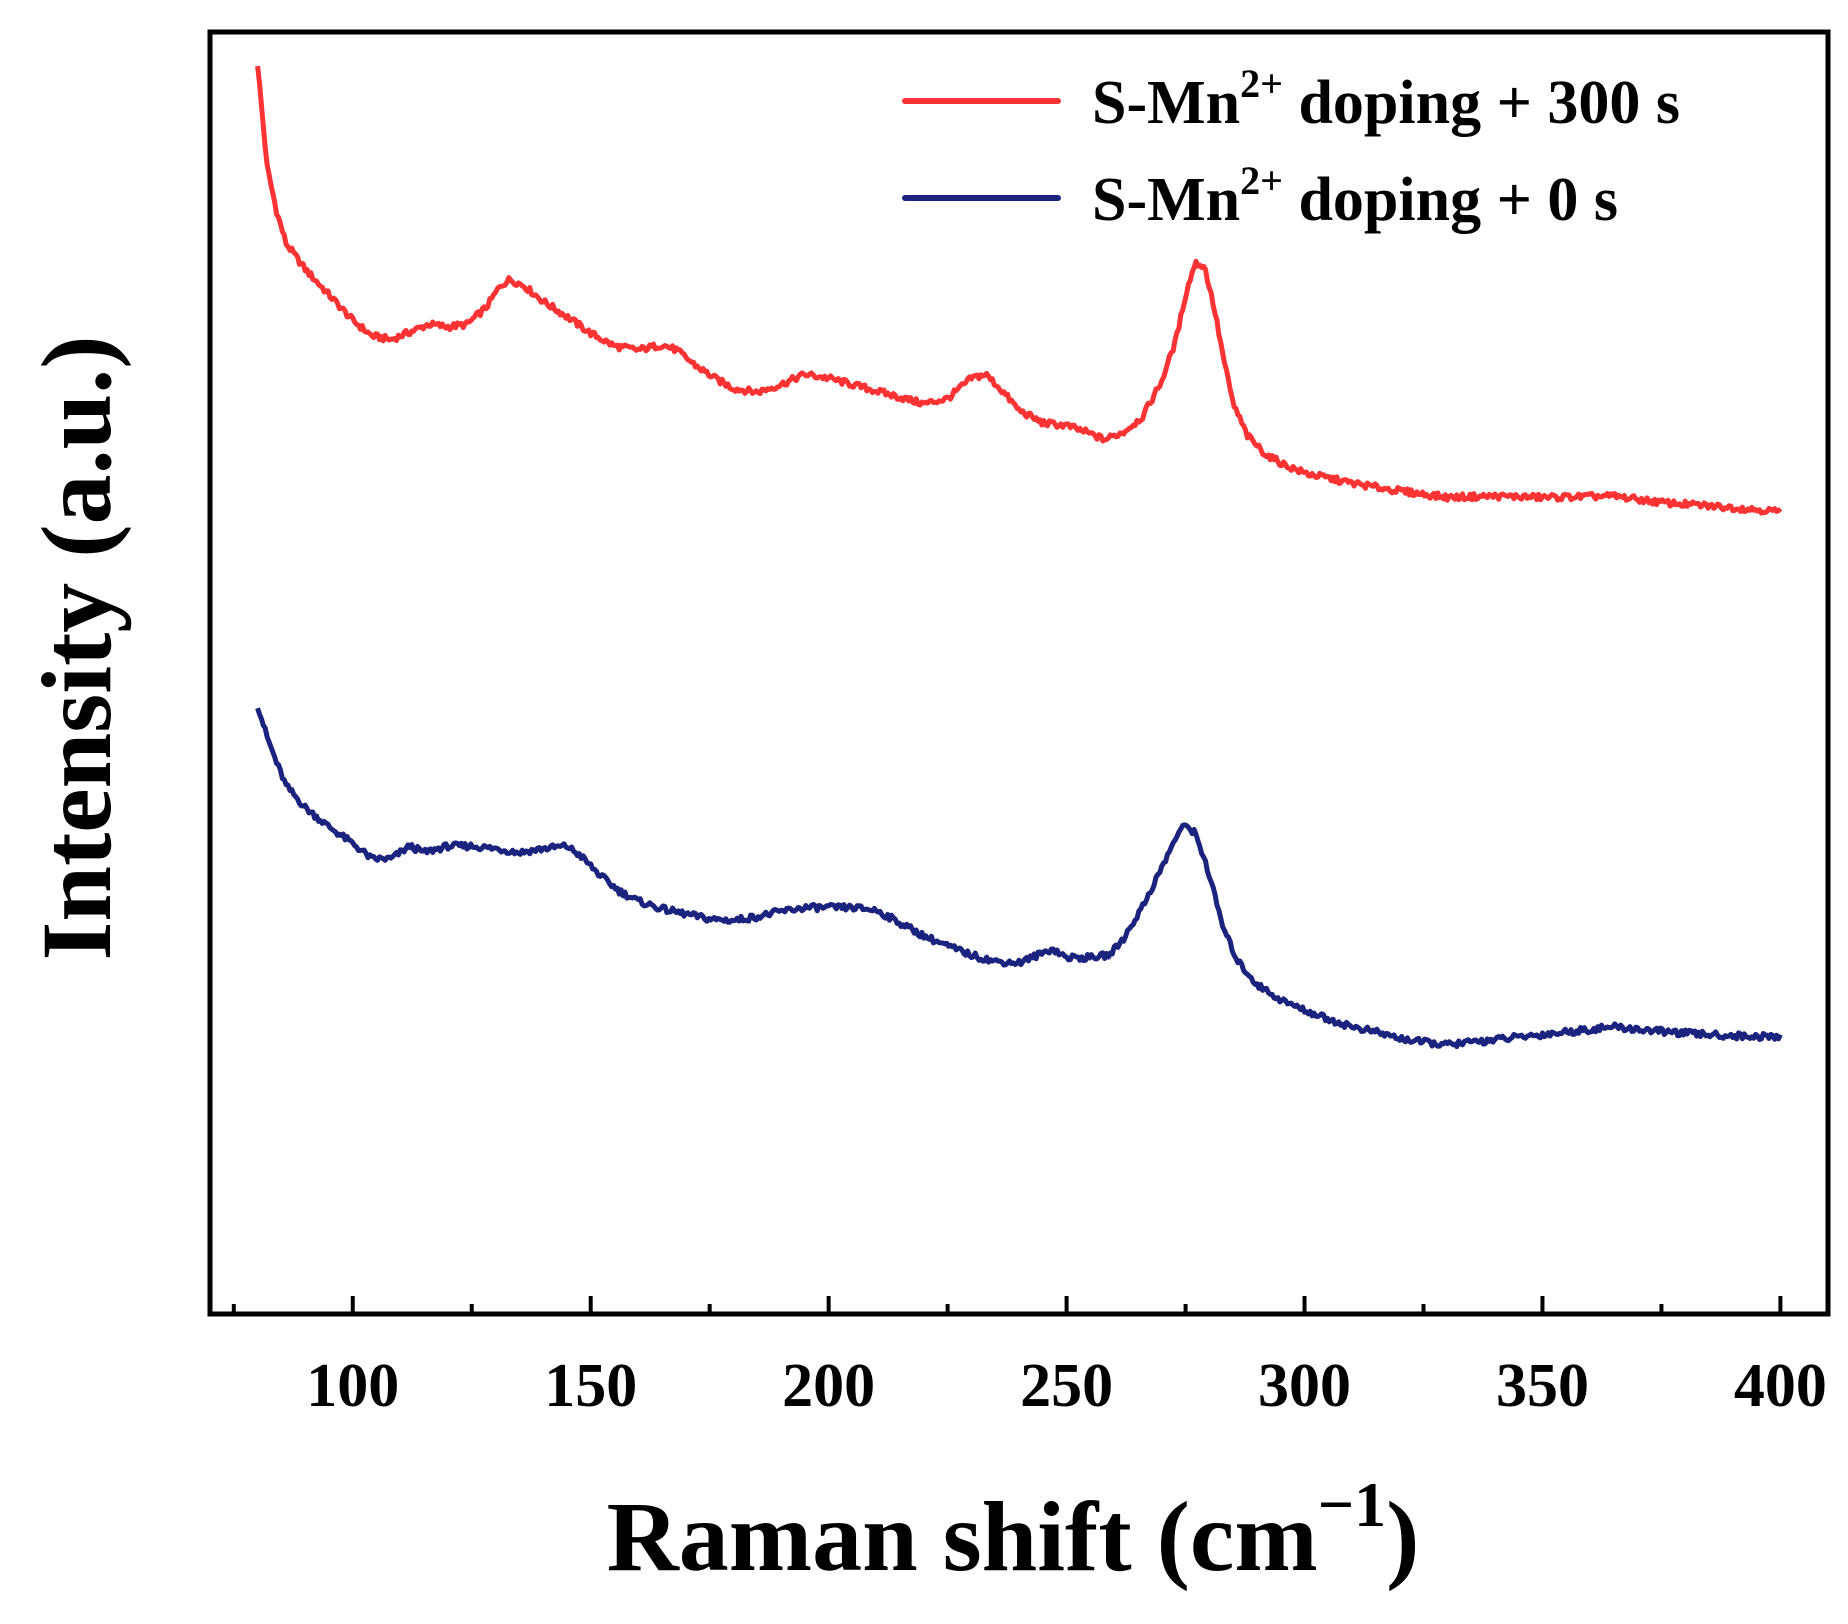 Image resolution: width=1848 pixels, height=1624 pixels. Describe the element at coordinates (76, 647) in the screenshot. I see `y-axis-title: Intensity (a.u.)` at that location.